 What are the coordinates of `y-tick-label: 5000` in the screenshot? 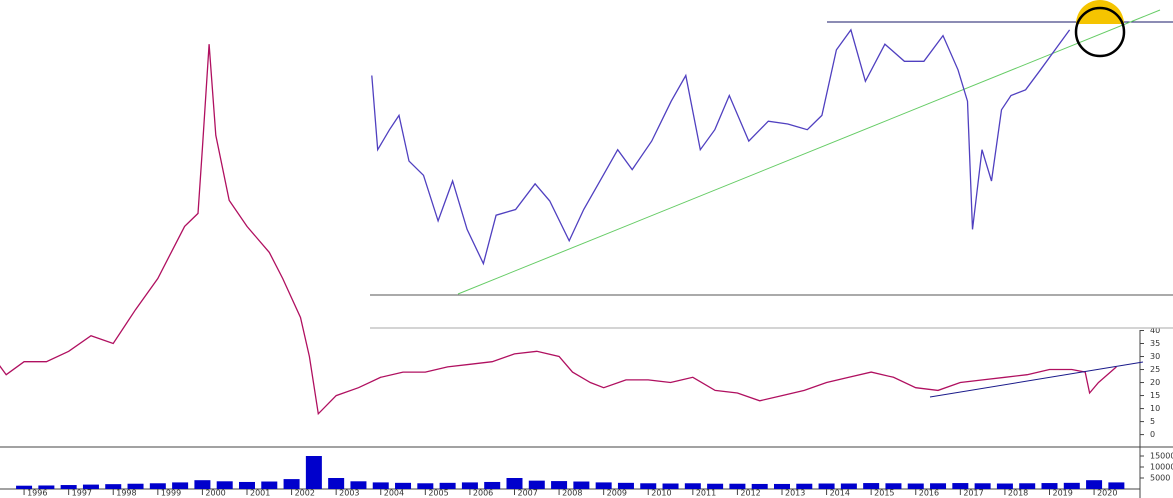 It's located at (1160, 478).